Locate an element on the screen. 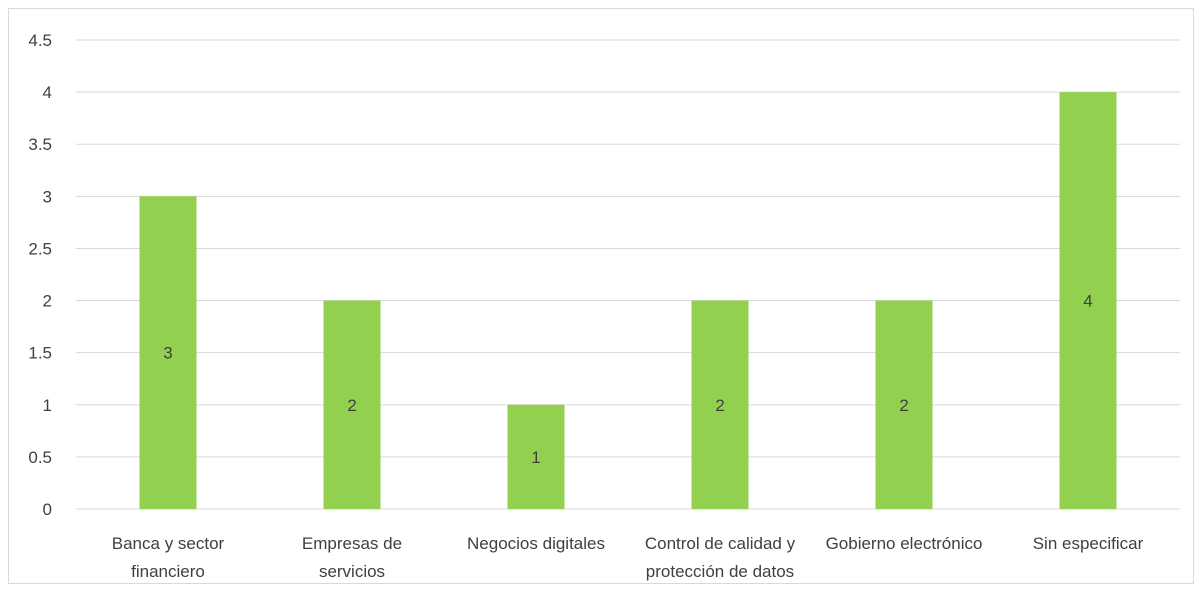 The image size is (1203, 592). x-category-label-line: servicios is located at coordinates (352, 571).